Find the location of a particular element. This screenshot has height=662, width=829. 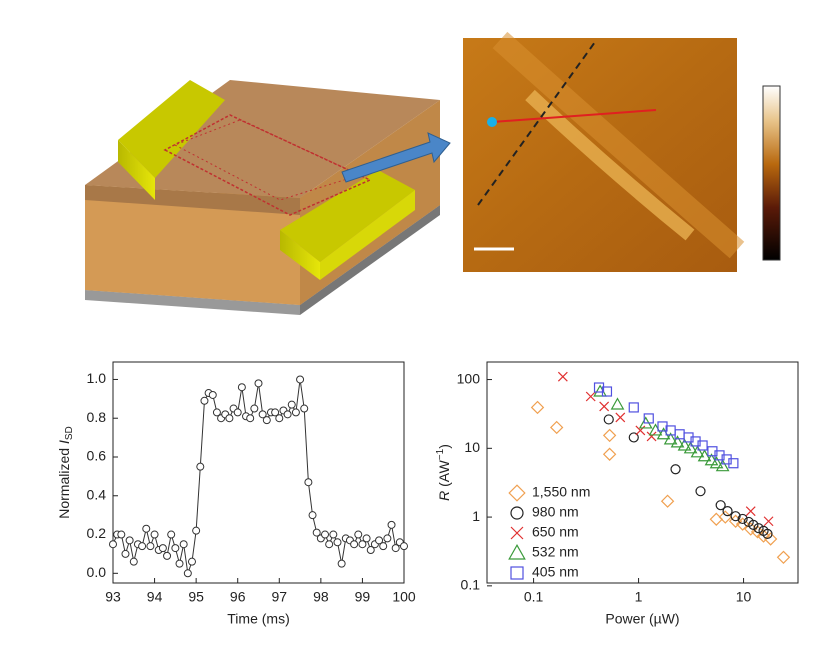

y-label-part: ) is located at coordinates (444, 446).